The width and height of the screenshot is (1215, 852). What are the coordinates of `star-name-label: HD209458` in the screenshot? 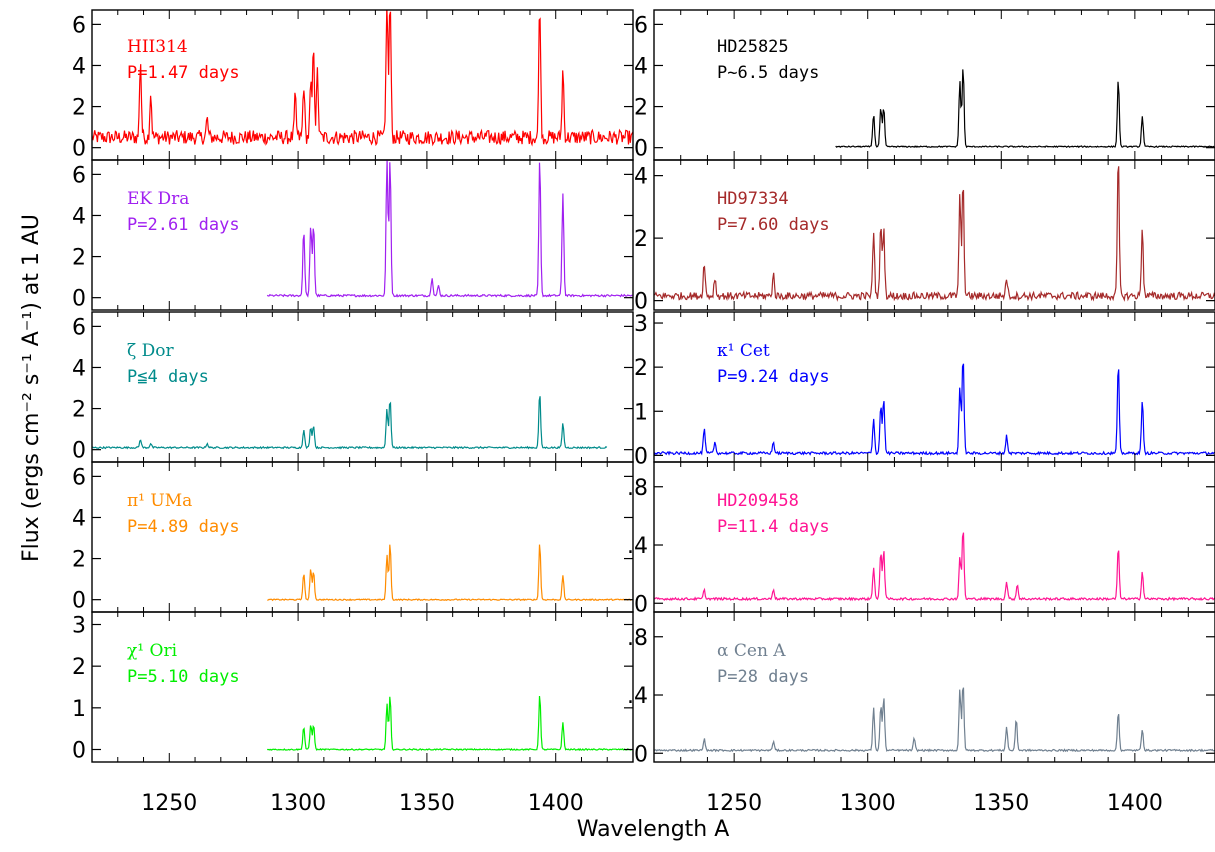 It's located at (758, 501).